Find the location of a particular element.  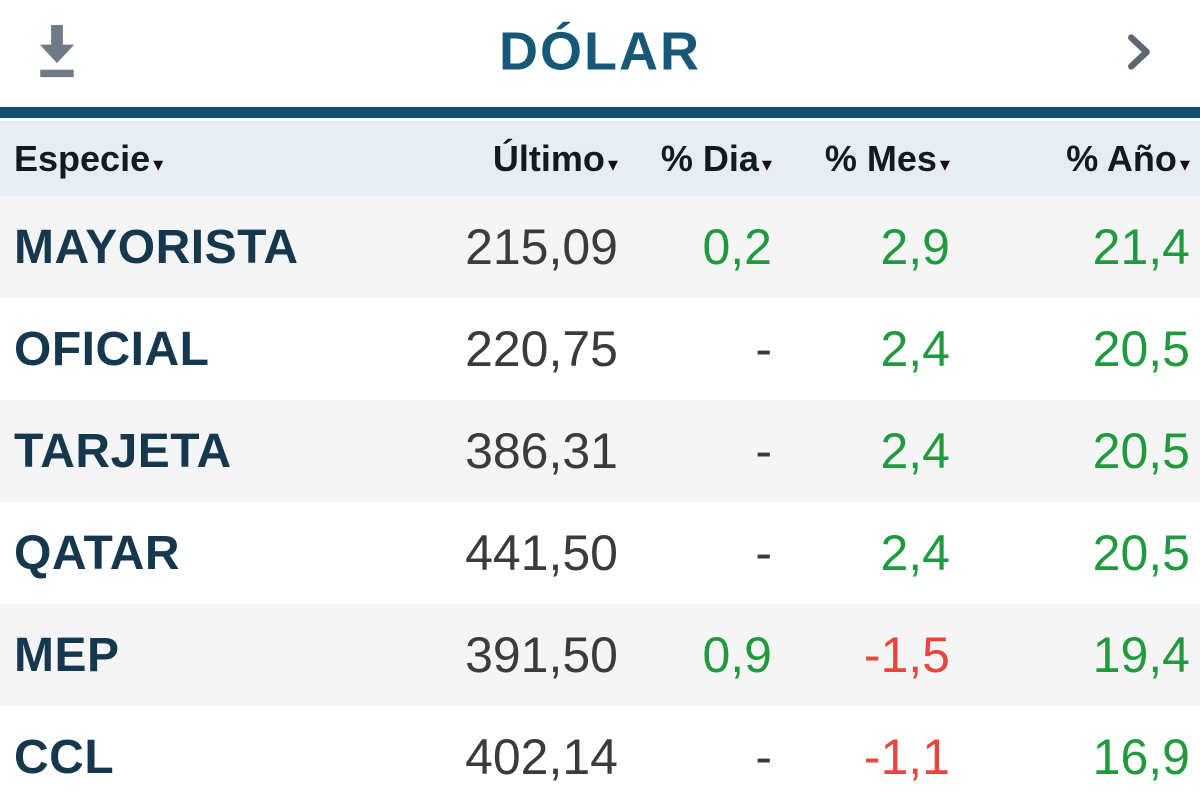

row-label: MAYORISTA is located at coordinates (156, 247).